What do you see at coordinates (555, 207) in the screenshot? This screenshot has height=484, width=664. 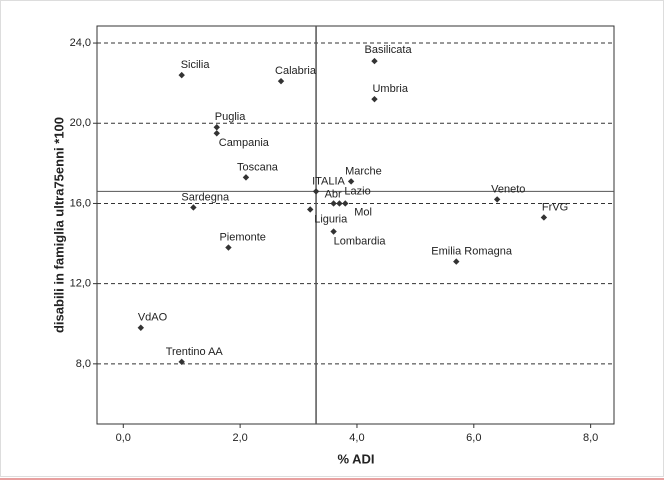 I see `point-label: FrVG` at bounding box center [555, 207].